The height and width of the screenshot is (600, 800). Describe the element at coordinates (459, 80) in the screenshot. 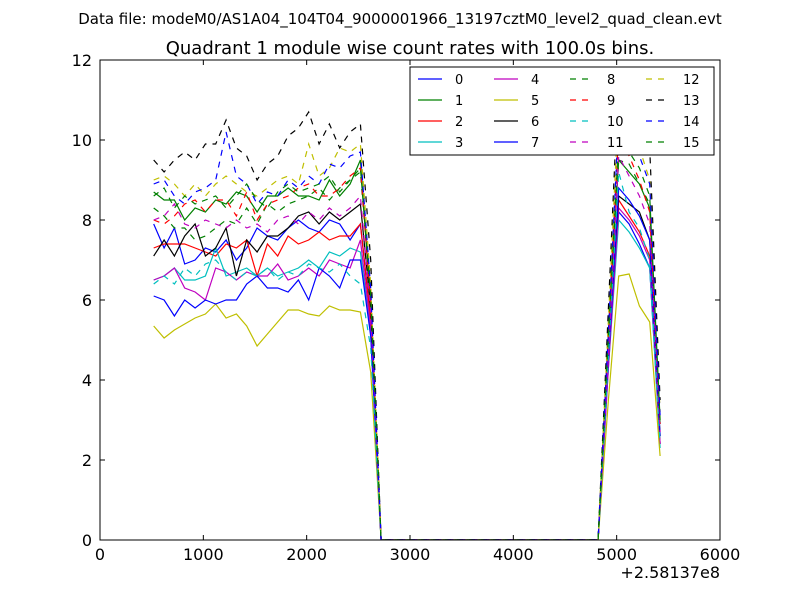

I see `legend-label: 0` at that location.